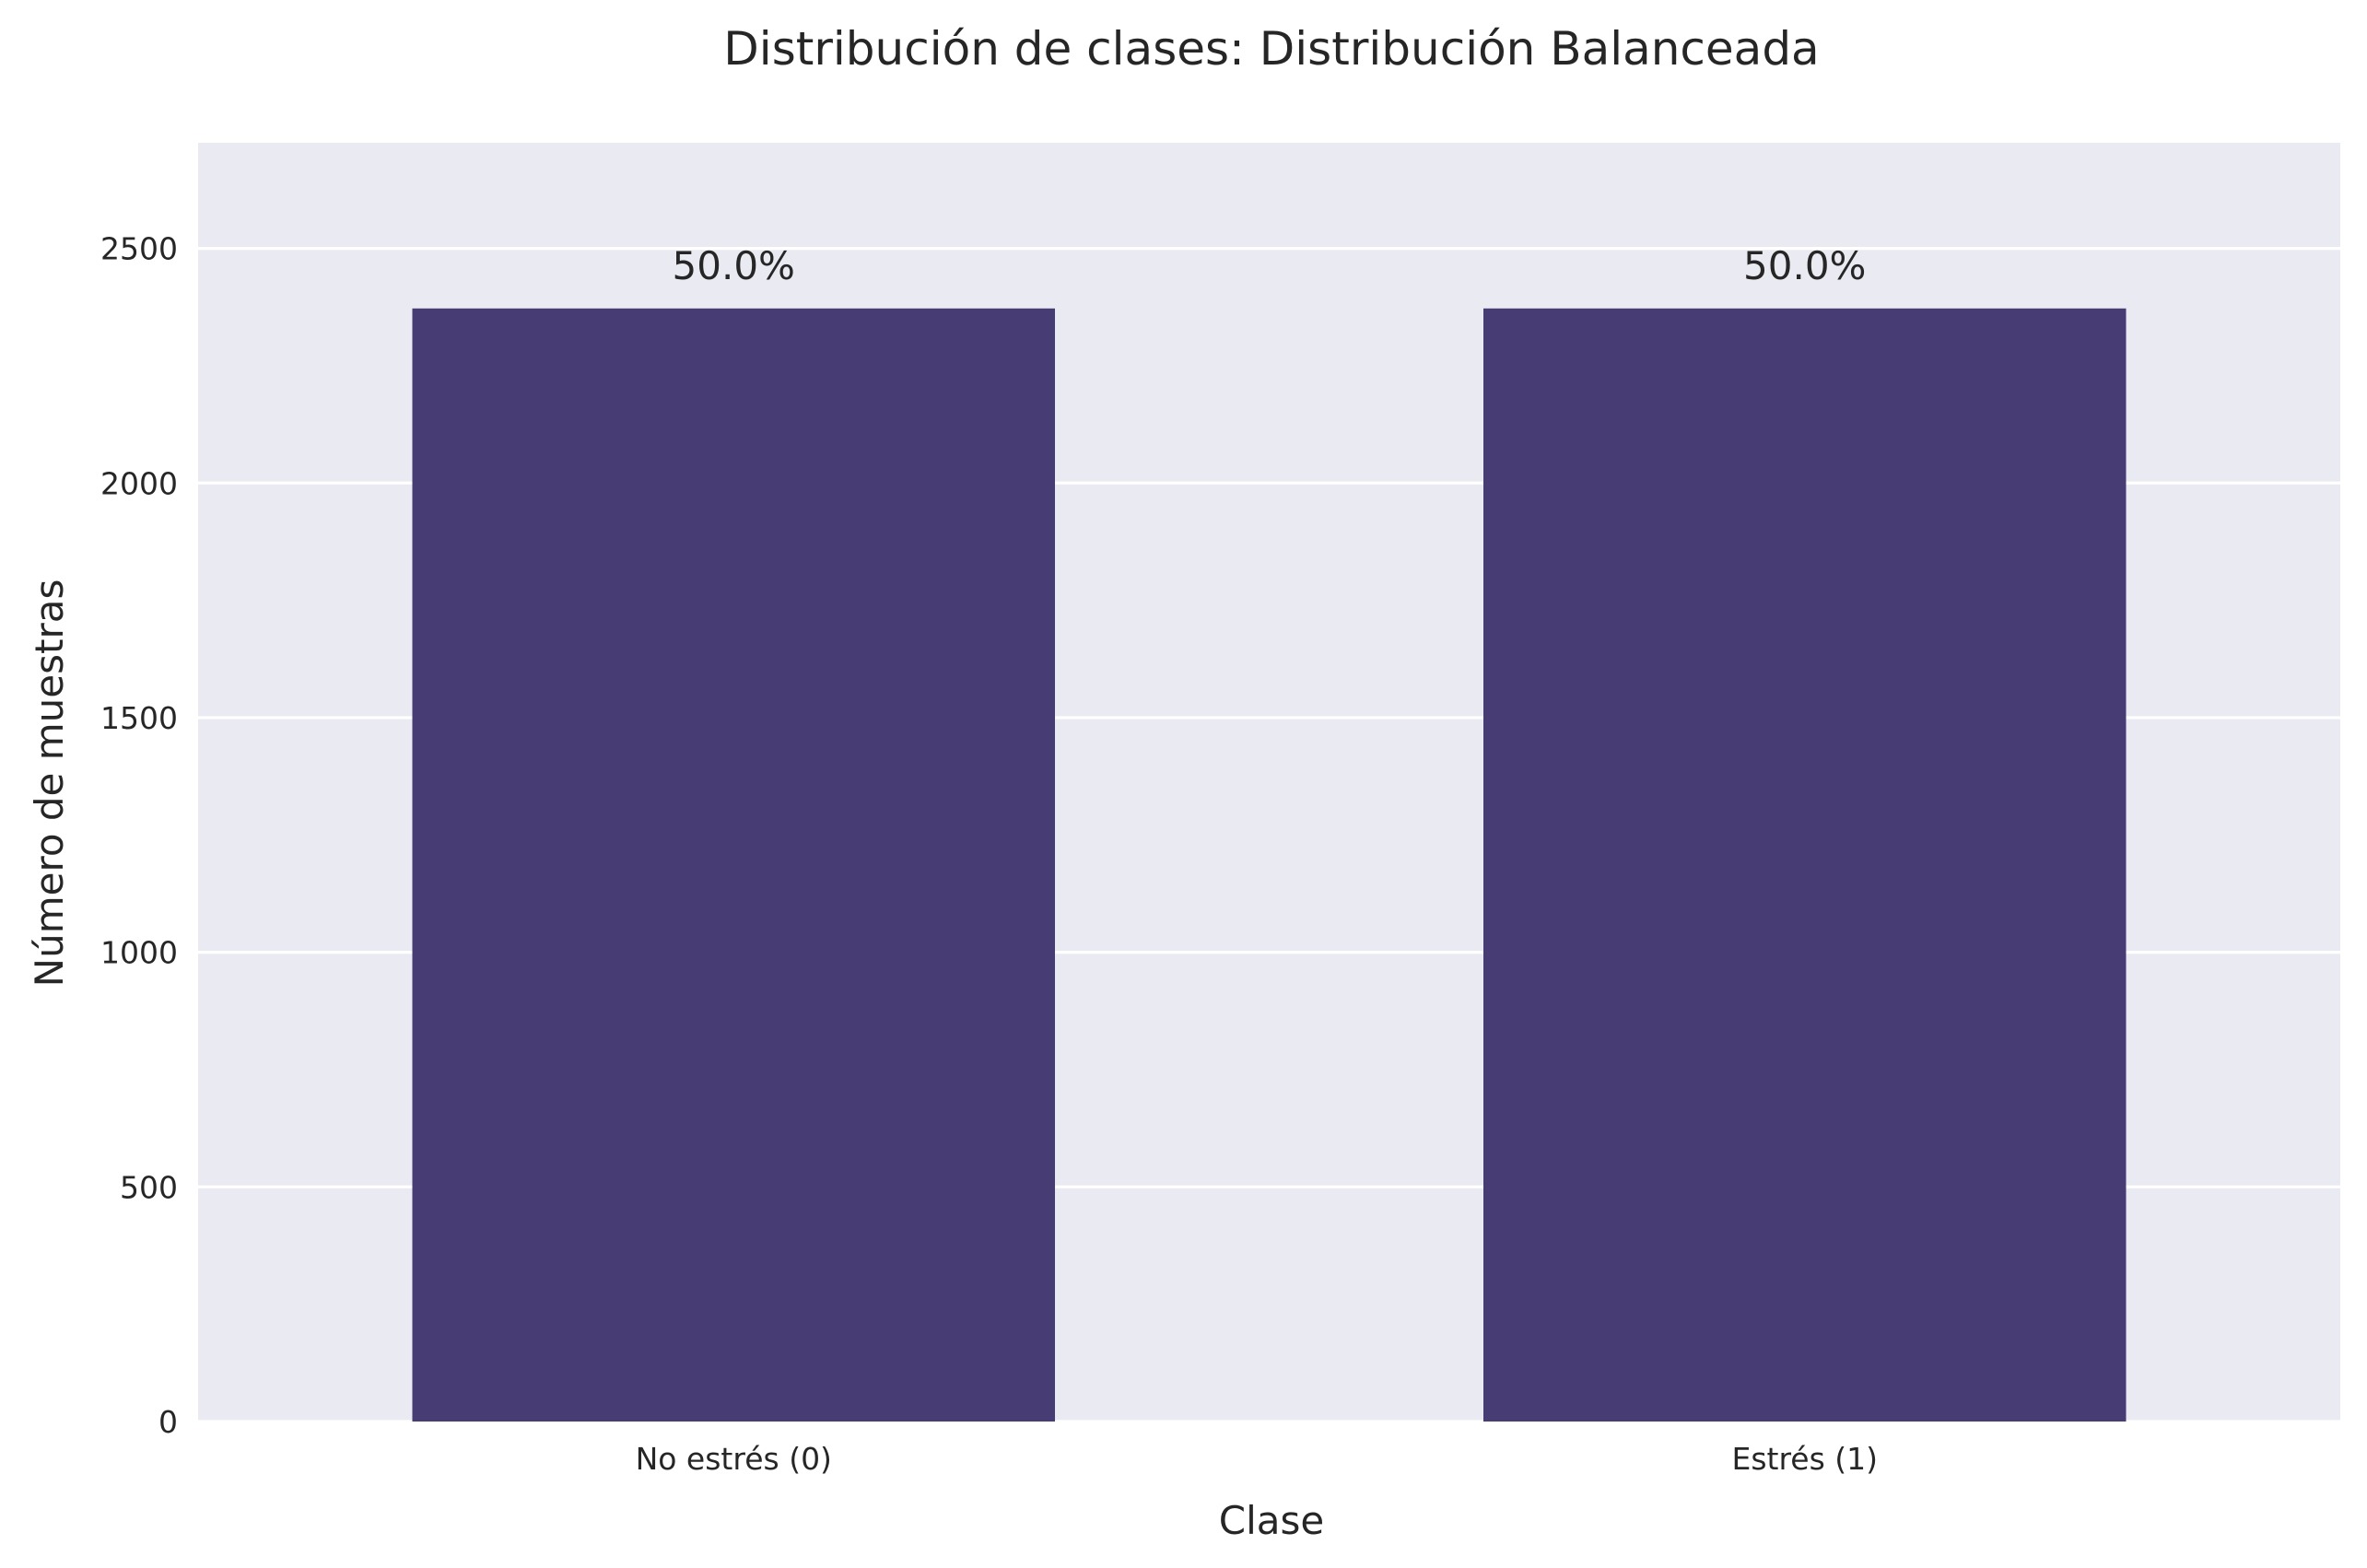 The width and height of the screenshot is (2367, 1568). I want to click on x-axis-ticks: No estrés (0) Estrés (1), so click(1257, 1459).